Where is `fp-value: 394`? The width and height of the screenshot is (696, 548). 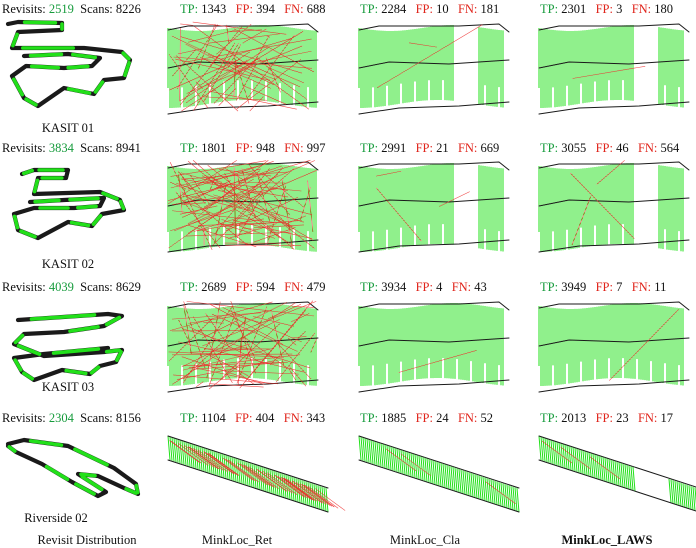 fp-value: 394 is located at coordinates (265, 9).